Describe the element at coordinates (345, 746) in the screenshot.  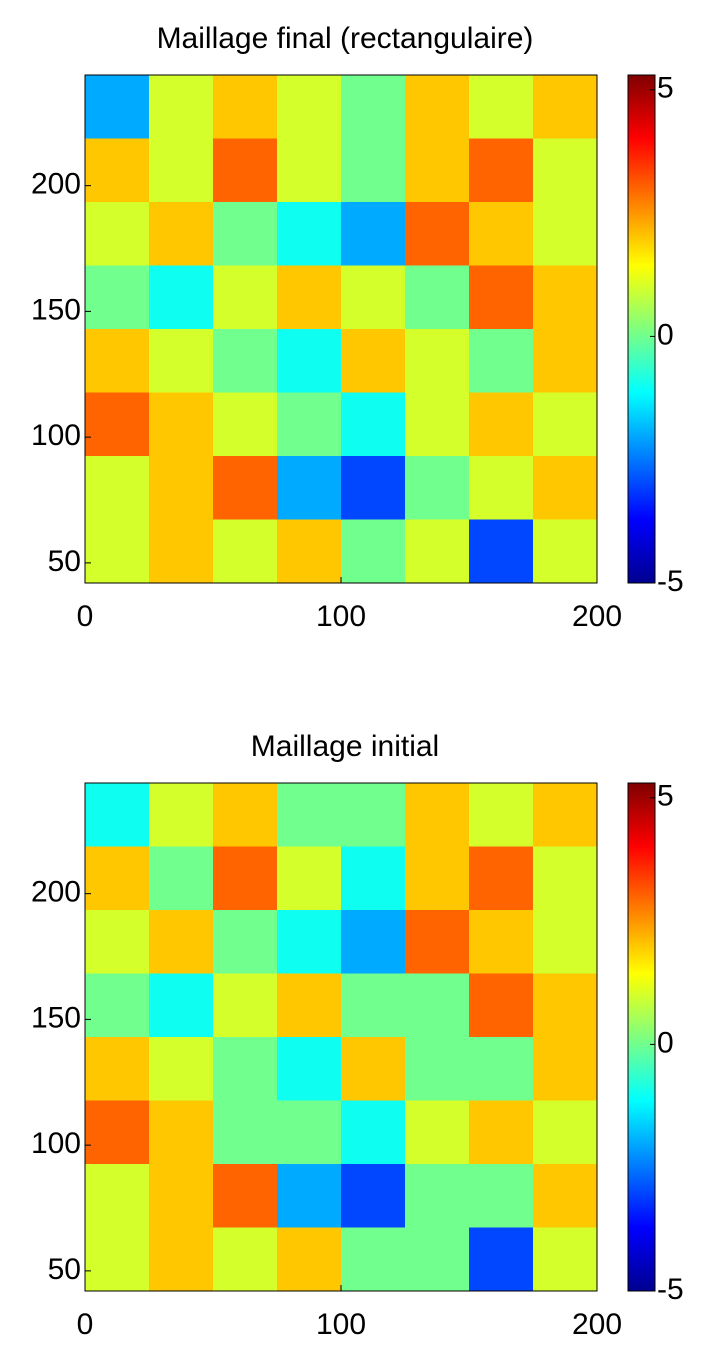
I see `chart-title: Maillage initial` at that location.